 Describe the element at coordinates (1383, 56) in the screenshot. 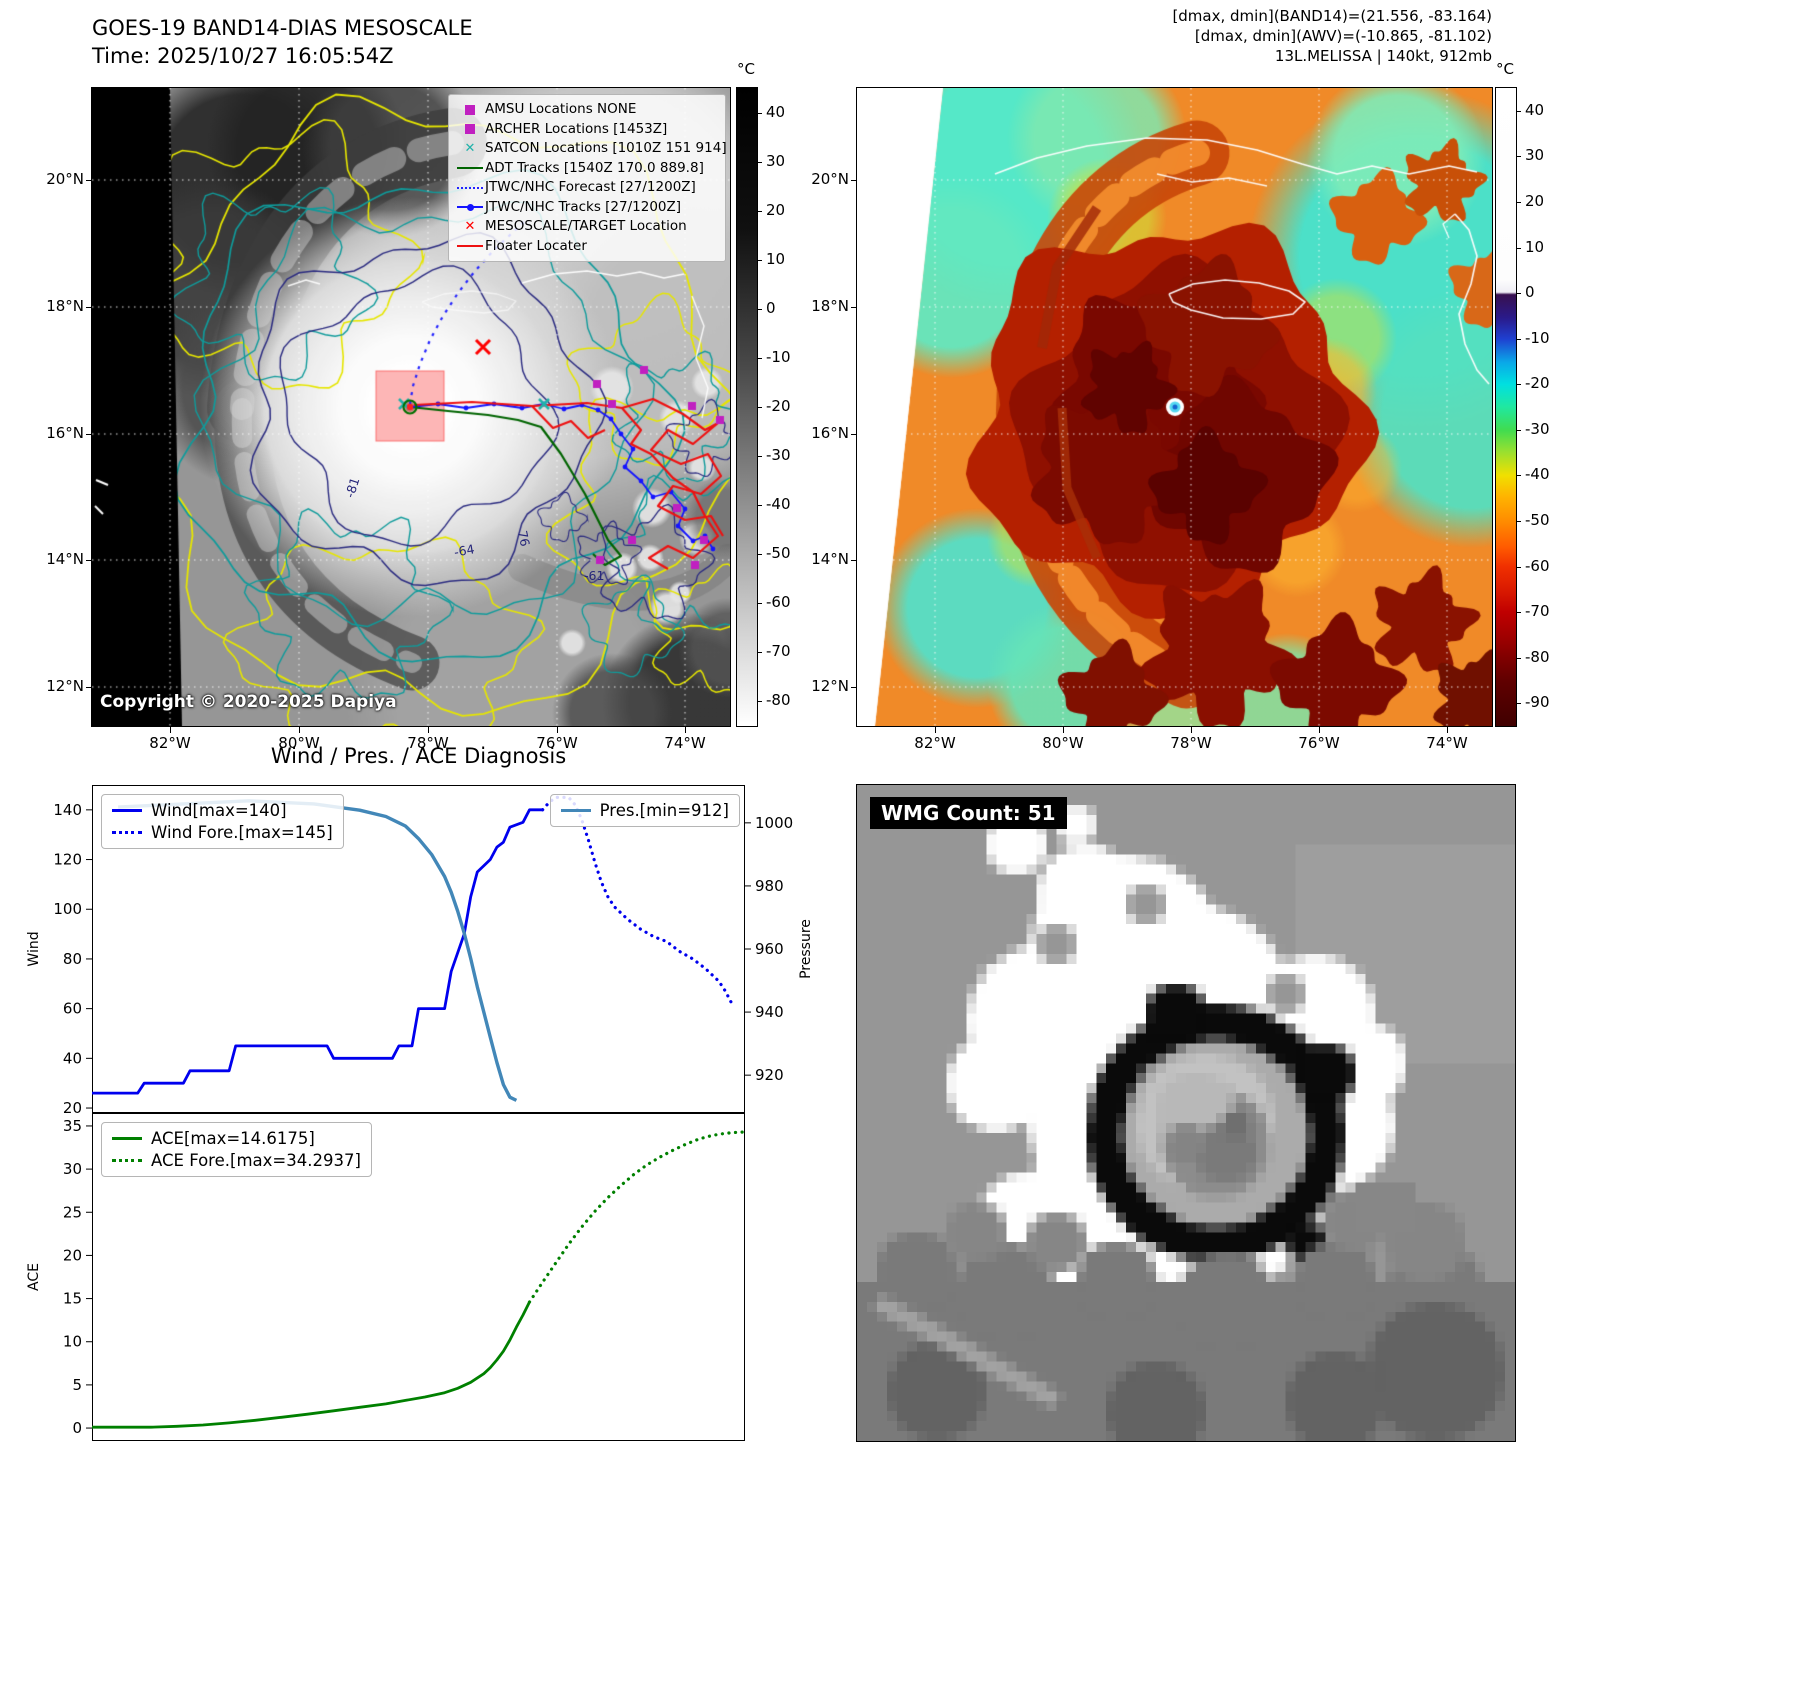

I see `header-line-3: 13L.MELISSA | 140kt, 912mb` at that location.